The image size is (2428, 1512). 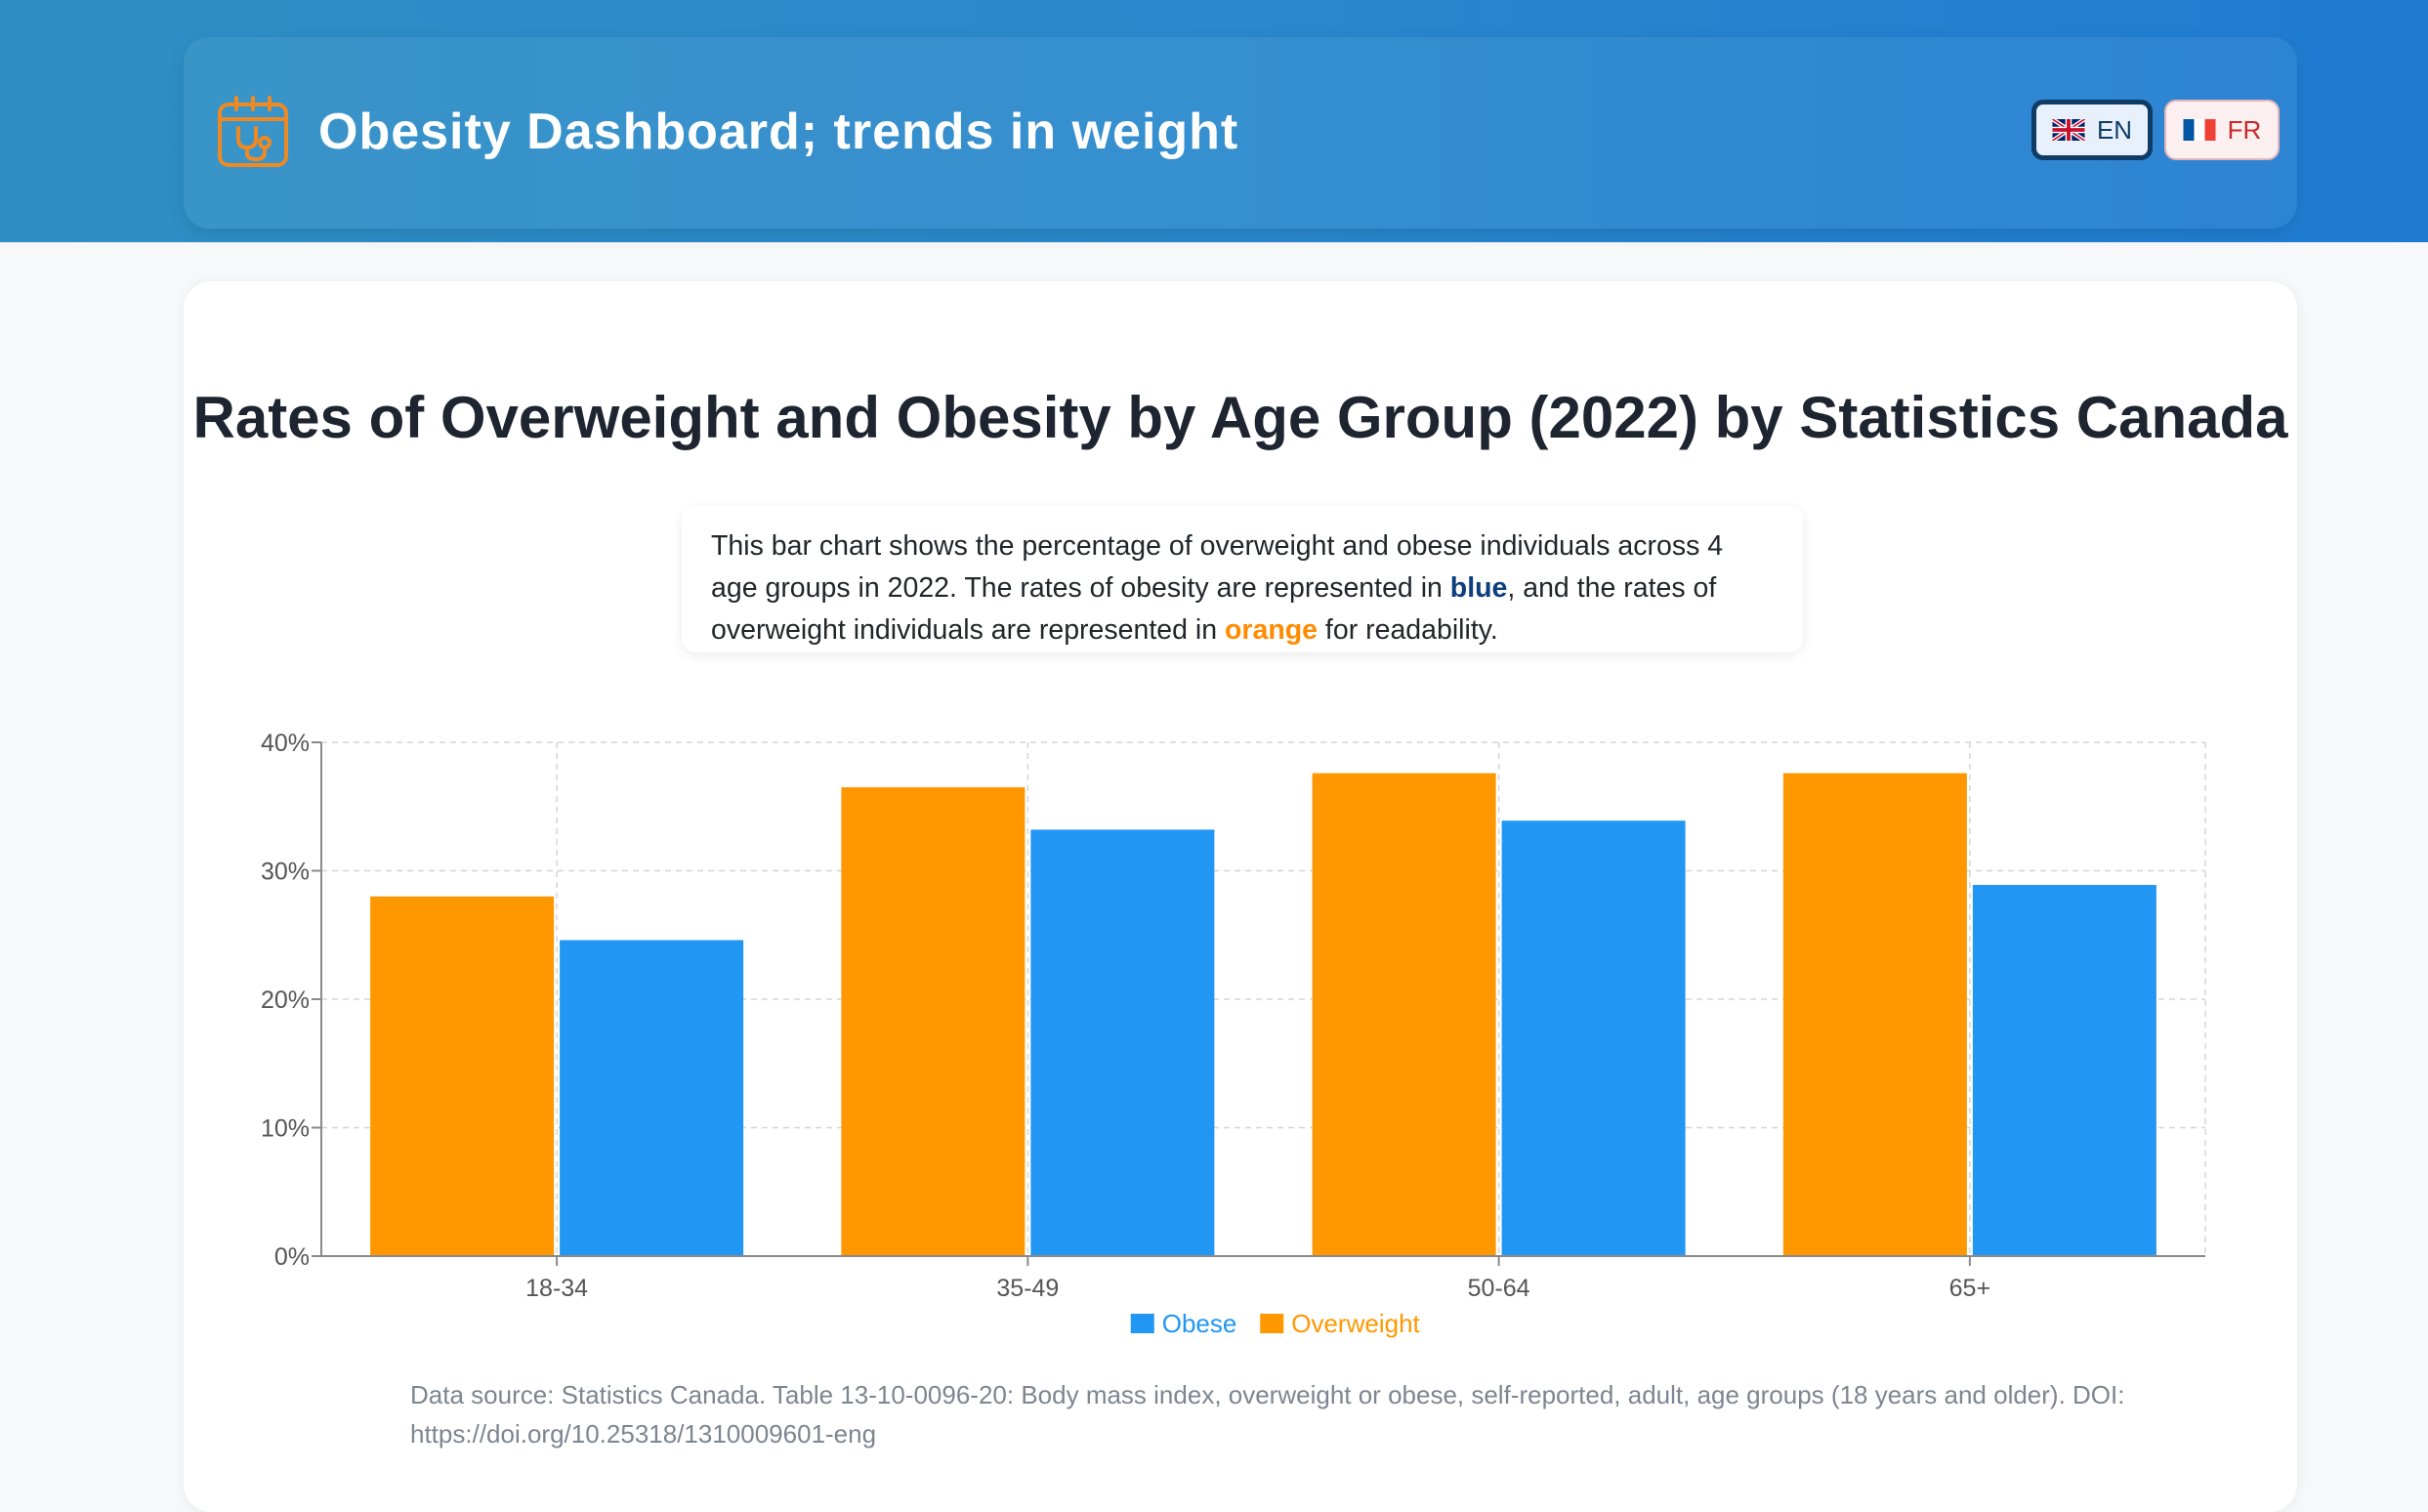 What do you see at coordinates (285, 1129) in the screenshot?
I see `y-tick-label: 10%` at bounding box center [285, 1129].